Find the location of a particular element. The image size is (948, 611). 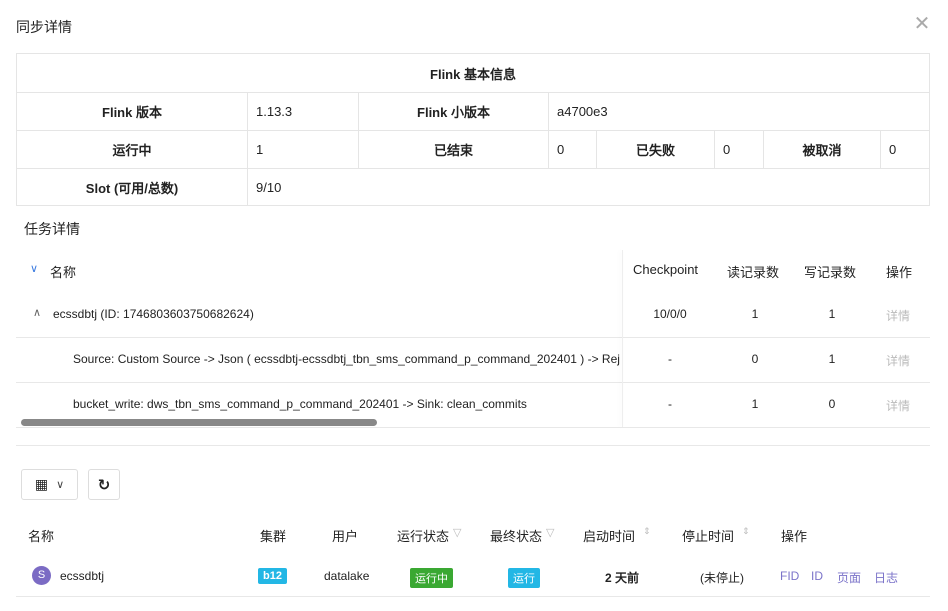

start-time: 2 天前 is located at coordinates (622, 578).